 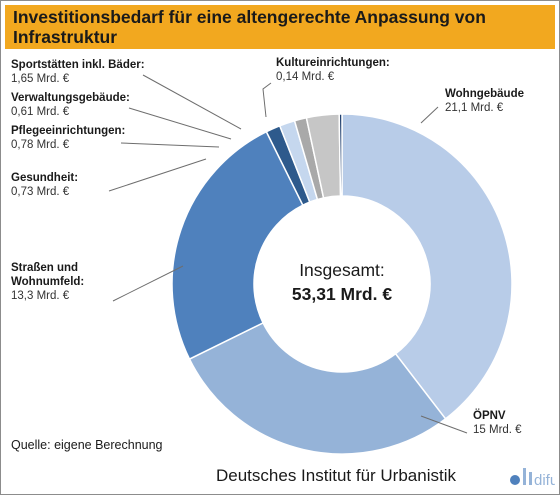 What do you see at coordinates (40, 145) in the screenshot?
I see `label-value-pflegeeinrichtungen: 0,78 Mrd. €` at bounding box center [40, 145].